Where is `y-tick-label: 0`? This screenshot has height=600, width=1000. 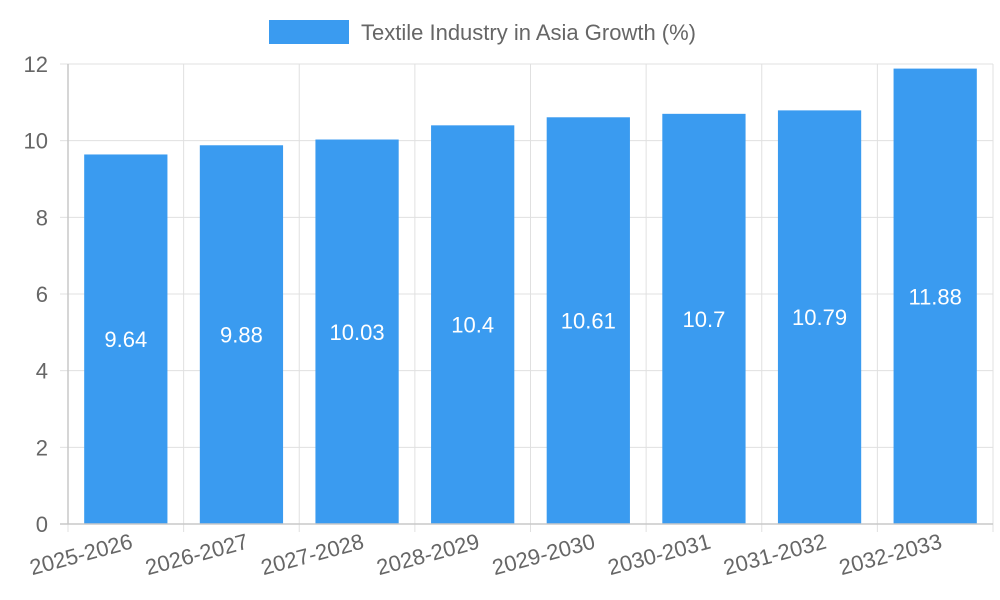
y-tick-label: 0 is located at coordinates (42, 524).